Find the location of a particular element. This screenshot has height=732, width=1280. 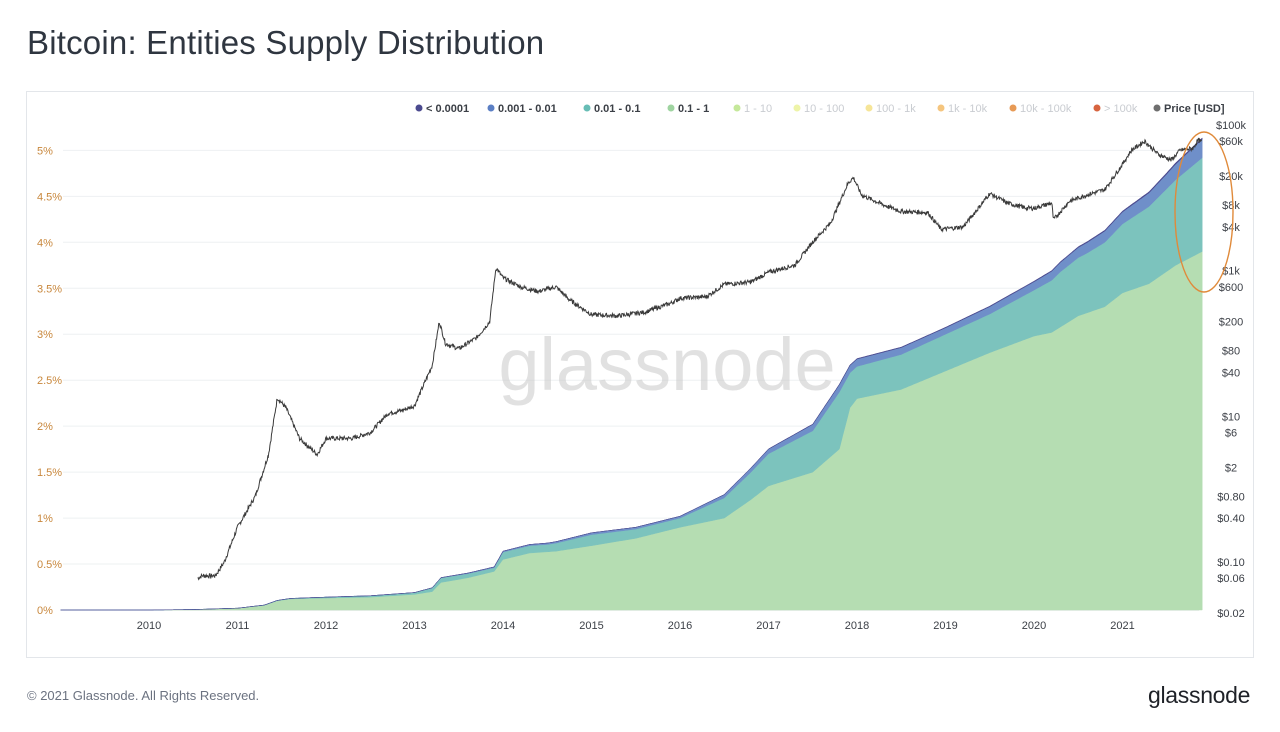

page-title: Bitcoin: Entities Supply Distribution is located at coordinates (286, 42).